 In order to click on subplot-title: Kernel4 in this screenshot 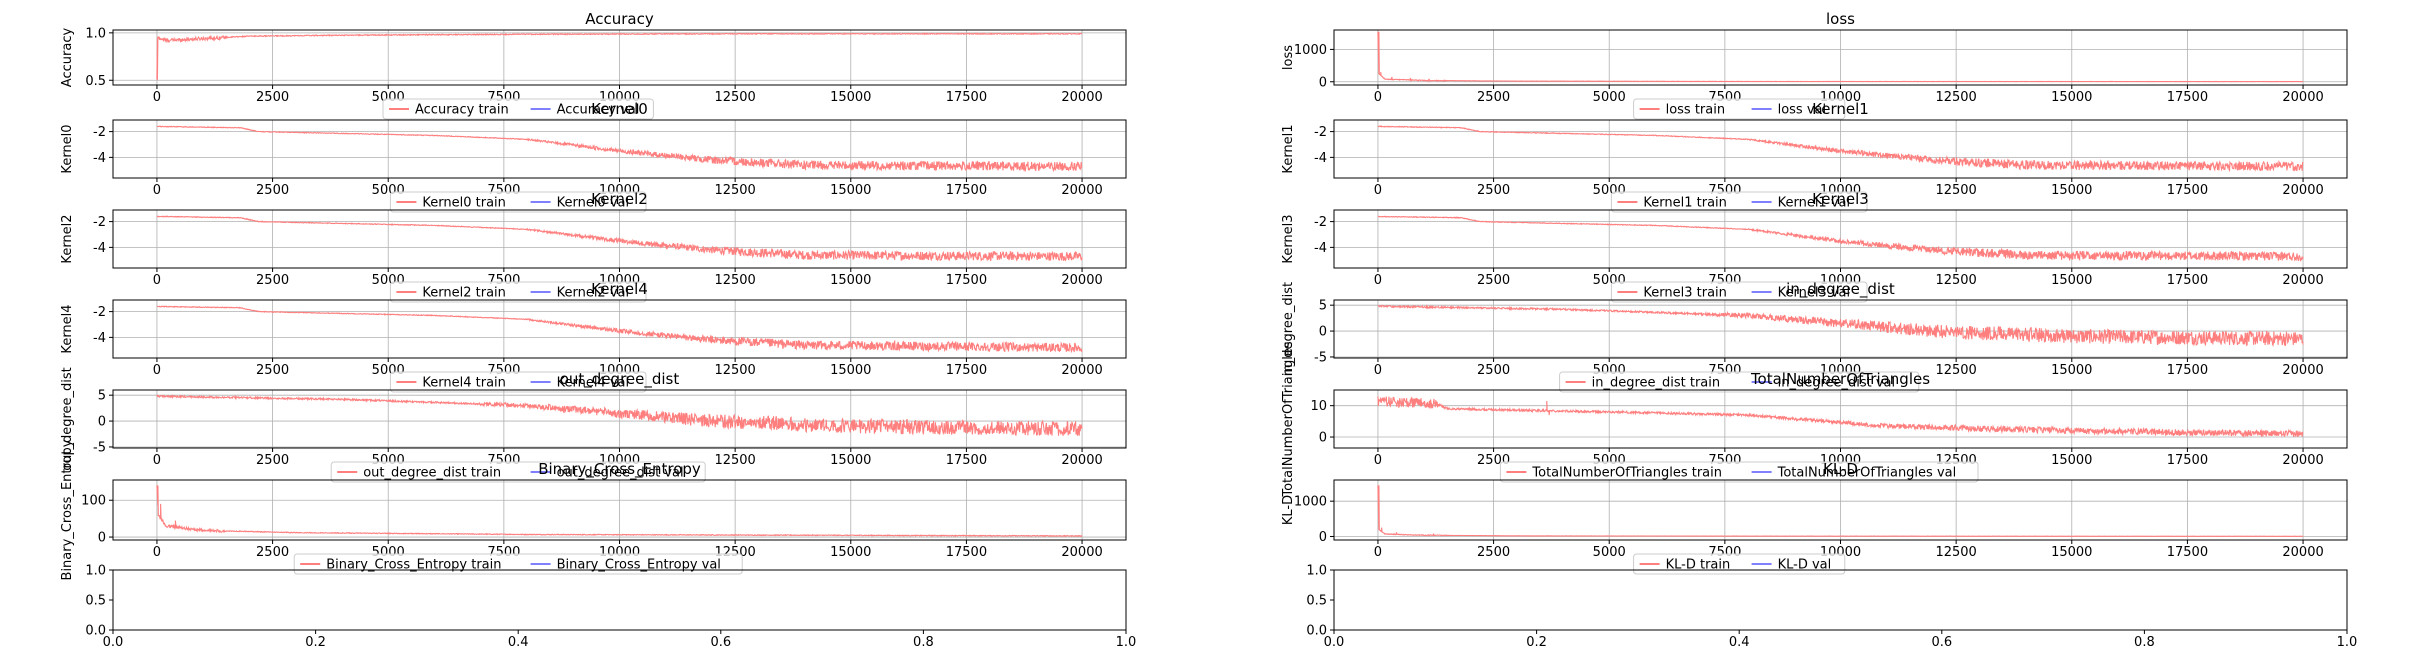, I will do `click(619, 289)`.